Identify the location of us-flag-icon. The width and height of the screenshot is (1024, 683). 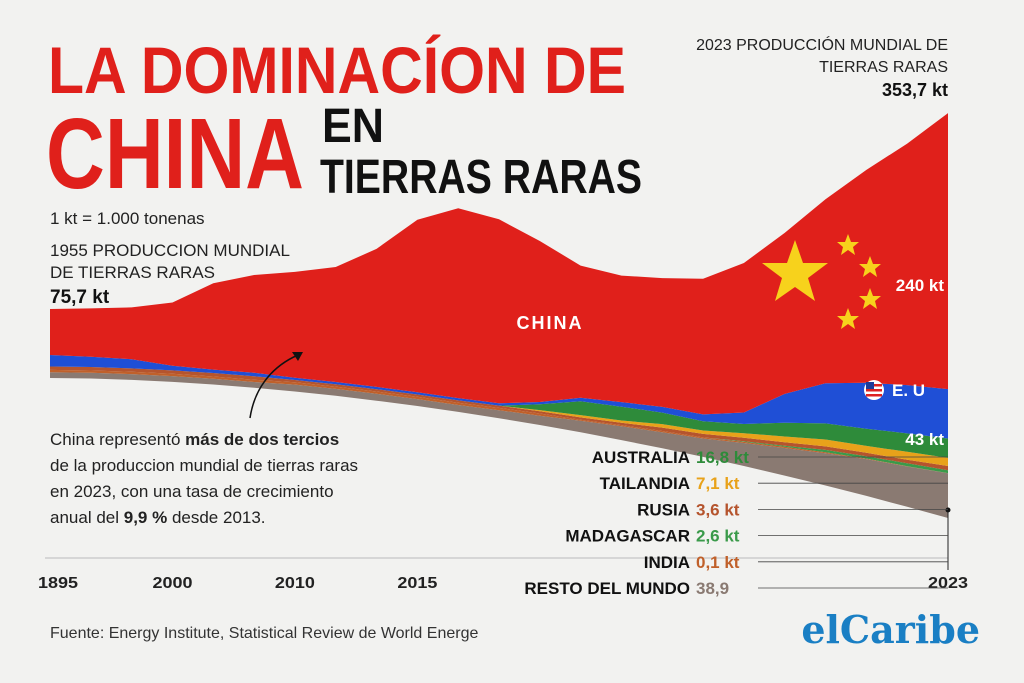
(874, 390).